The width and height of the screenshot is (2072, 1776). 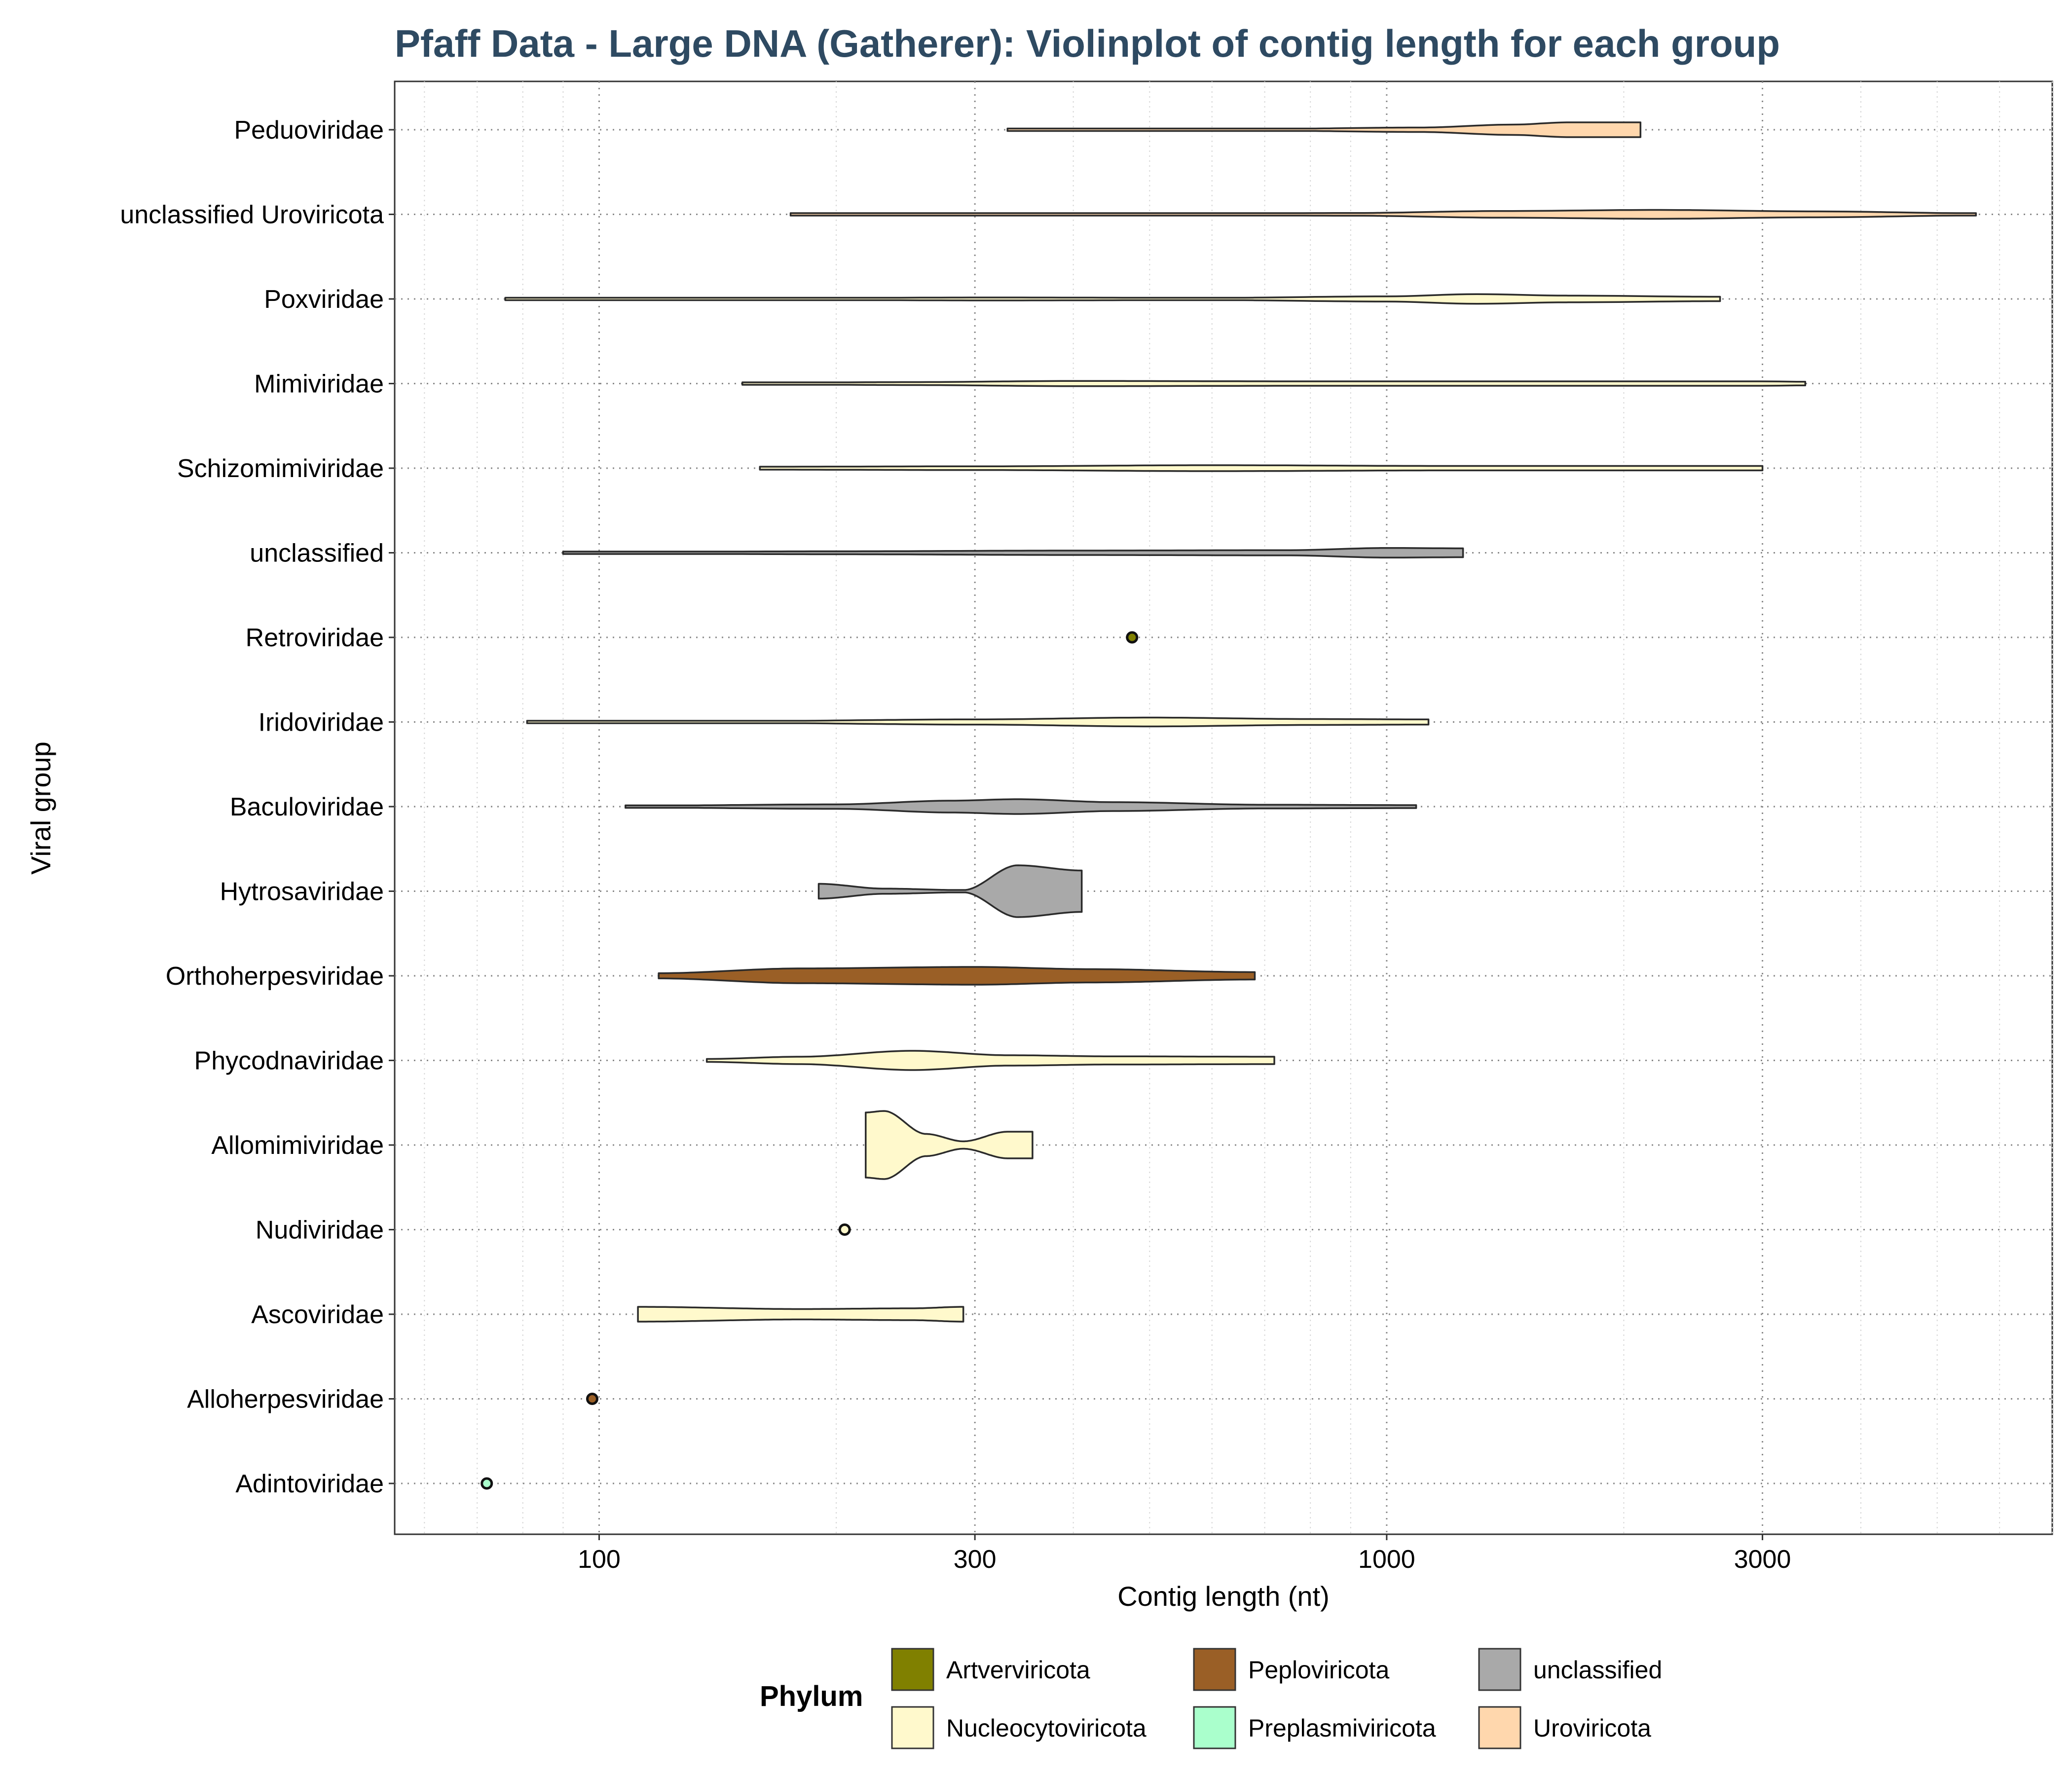 What do you see at coordinates (1133, 637) in the screenshot?
I see `violin-point-retroviridae` at bounding box center [1133, 637].